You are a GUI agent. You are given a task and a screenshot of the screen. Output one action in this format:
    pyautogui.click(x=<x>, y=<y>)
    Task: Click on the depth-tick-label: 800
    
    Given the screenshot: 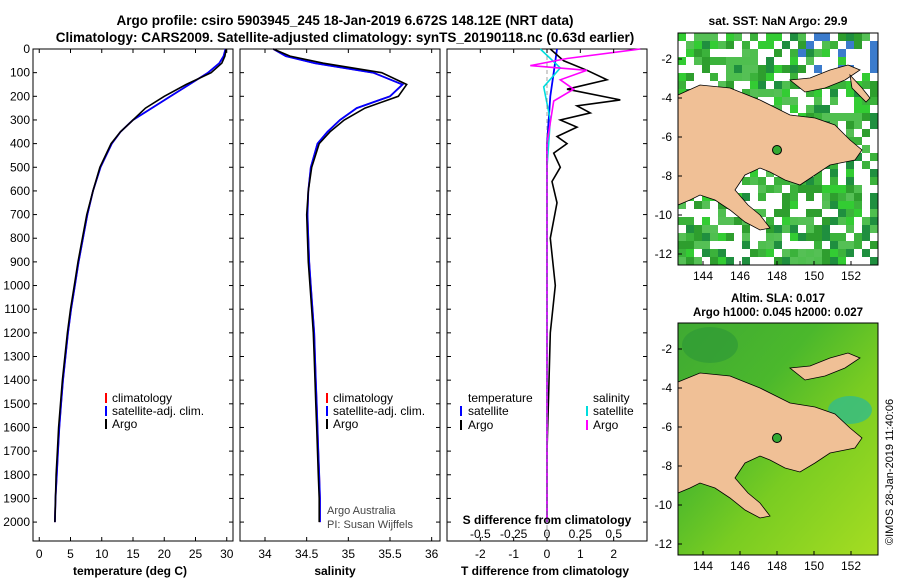 What is the action you would take?
    pyautogui.click(x=20, y=238)
    